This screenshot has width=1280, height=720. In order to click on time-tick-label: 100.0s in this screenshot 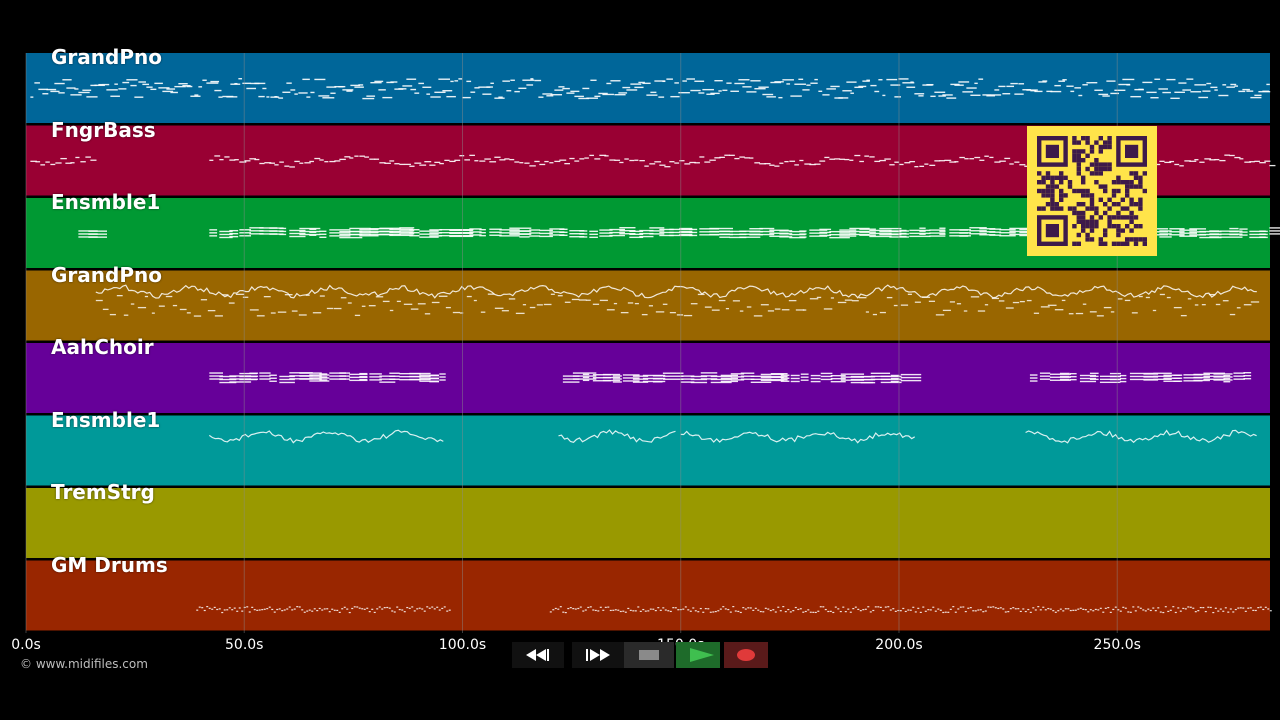, I will do `click(462, 645)`.